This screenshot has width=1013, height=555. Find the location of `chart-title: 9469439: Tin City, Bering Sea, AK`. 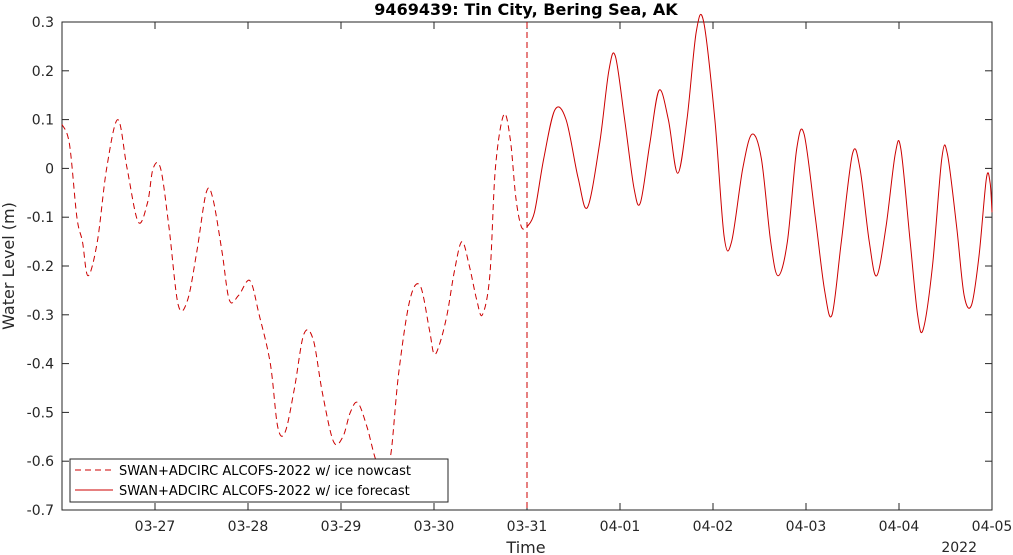

chart-title: 9469439: Tin City, Bering Sea, AK is located at coordinates (526, 9).